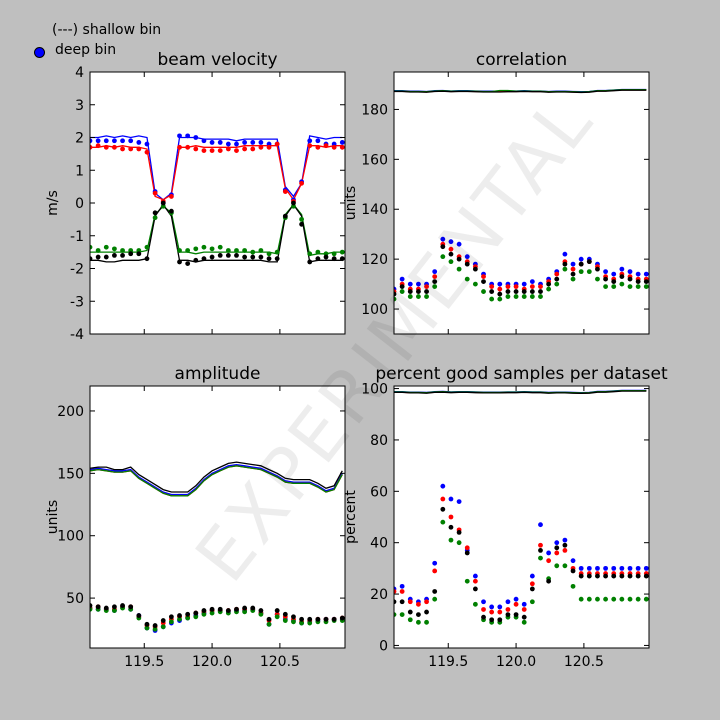 This screenshot has width=720, height=720. What do you see at coordinates (218, 374) in the screenshot?
I see `chart-title: amplitude` at bounding box center [218, 374].